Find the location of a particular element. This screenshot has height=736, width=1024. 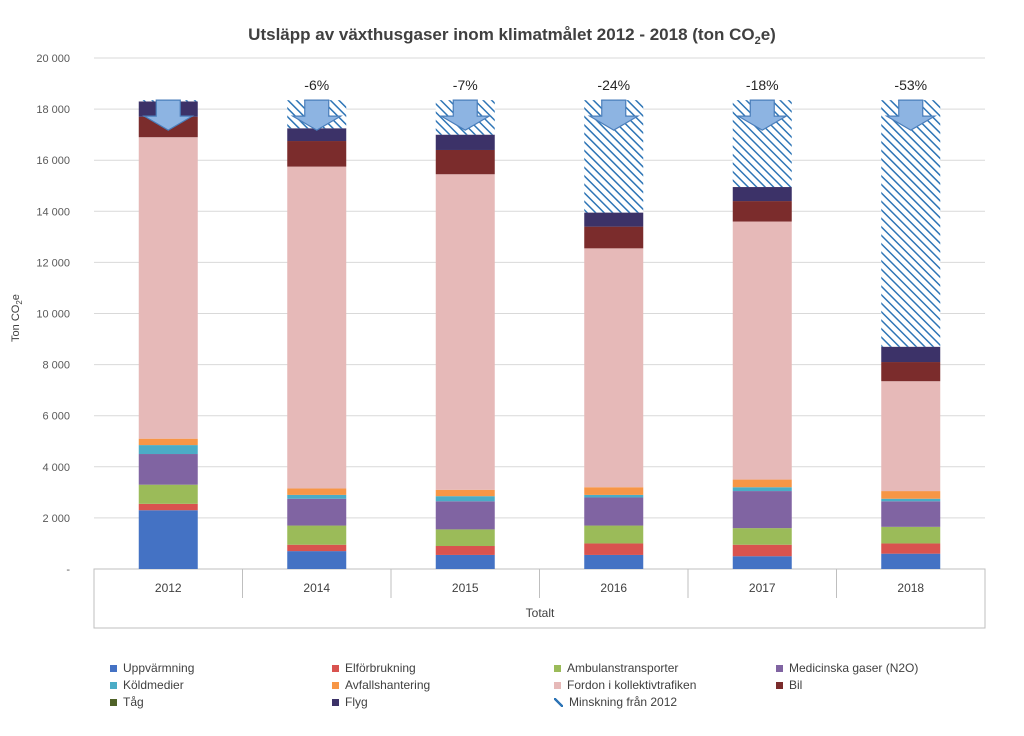

legend-label: Fordon i kollektivtrafiken is located at coordinates (632, 685).